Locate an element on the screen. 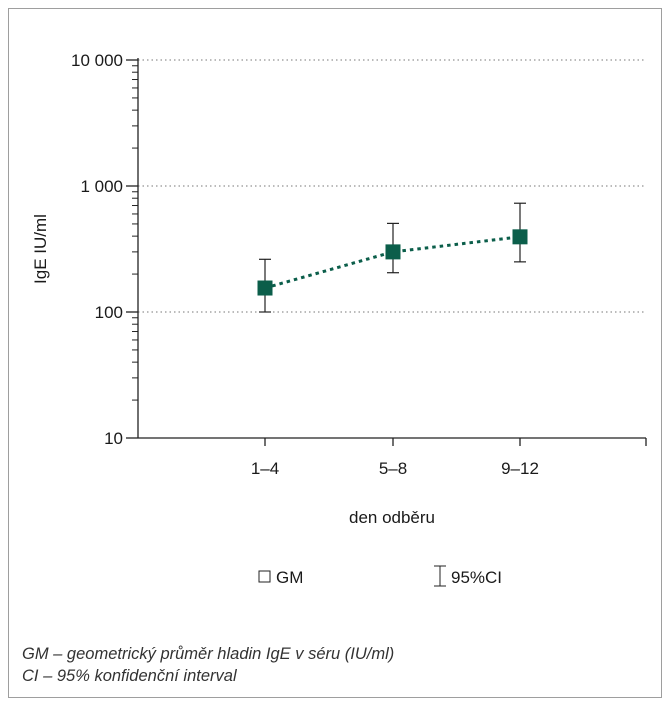  y-axis-label: IgE IU/ml is located at coordinates (40, 249).